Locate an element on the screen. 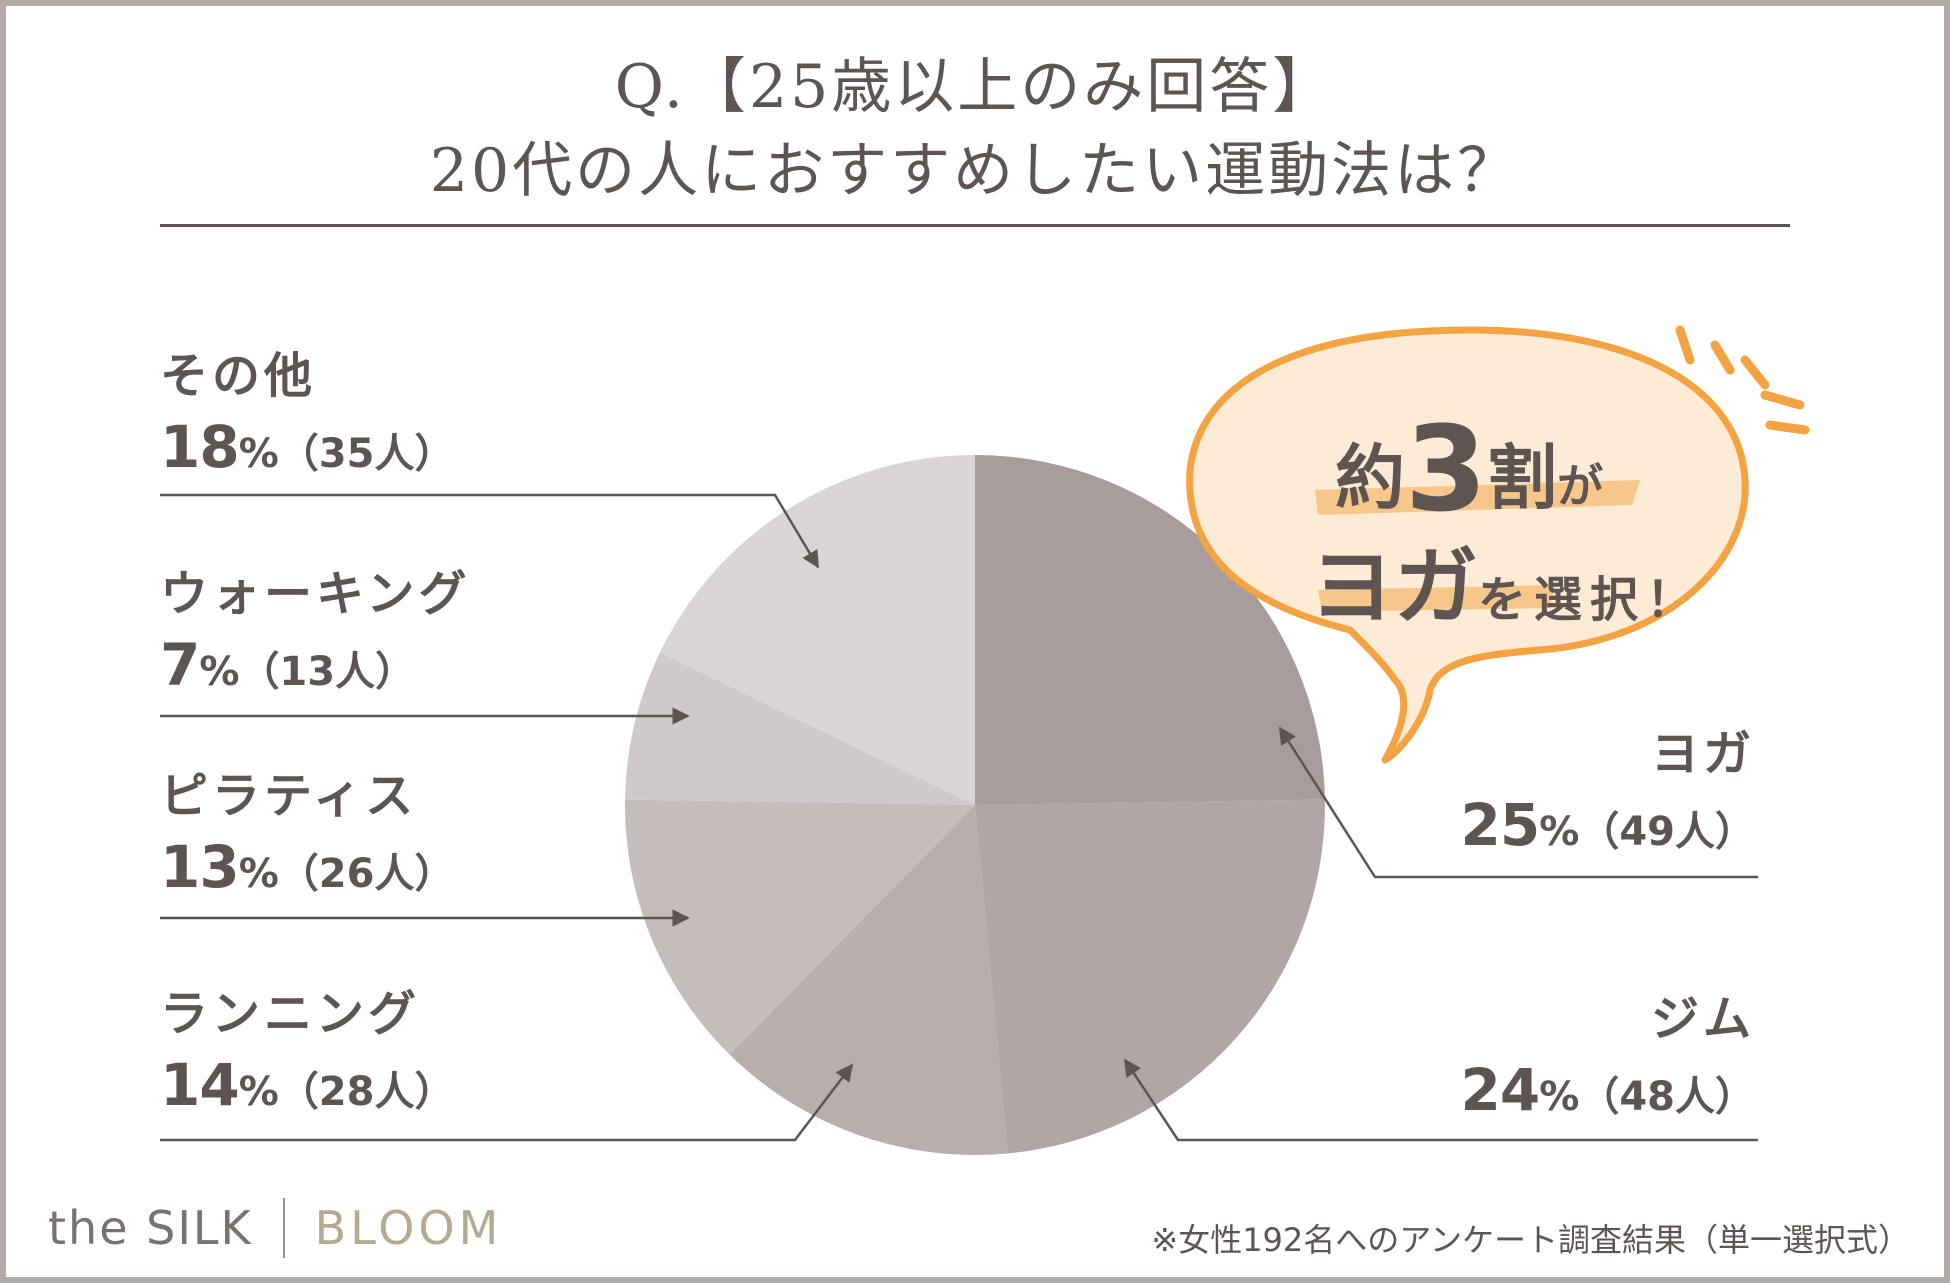 This screenshot has width=1950, height=1283. label-yoga-count: （49人） is located at coordinates (1667, 832).